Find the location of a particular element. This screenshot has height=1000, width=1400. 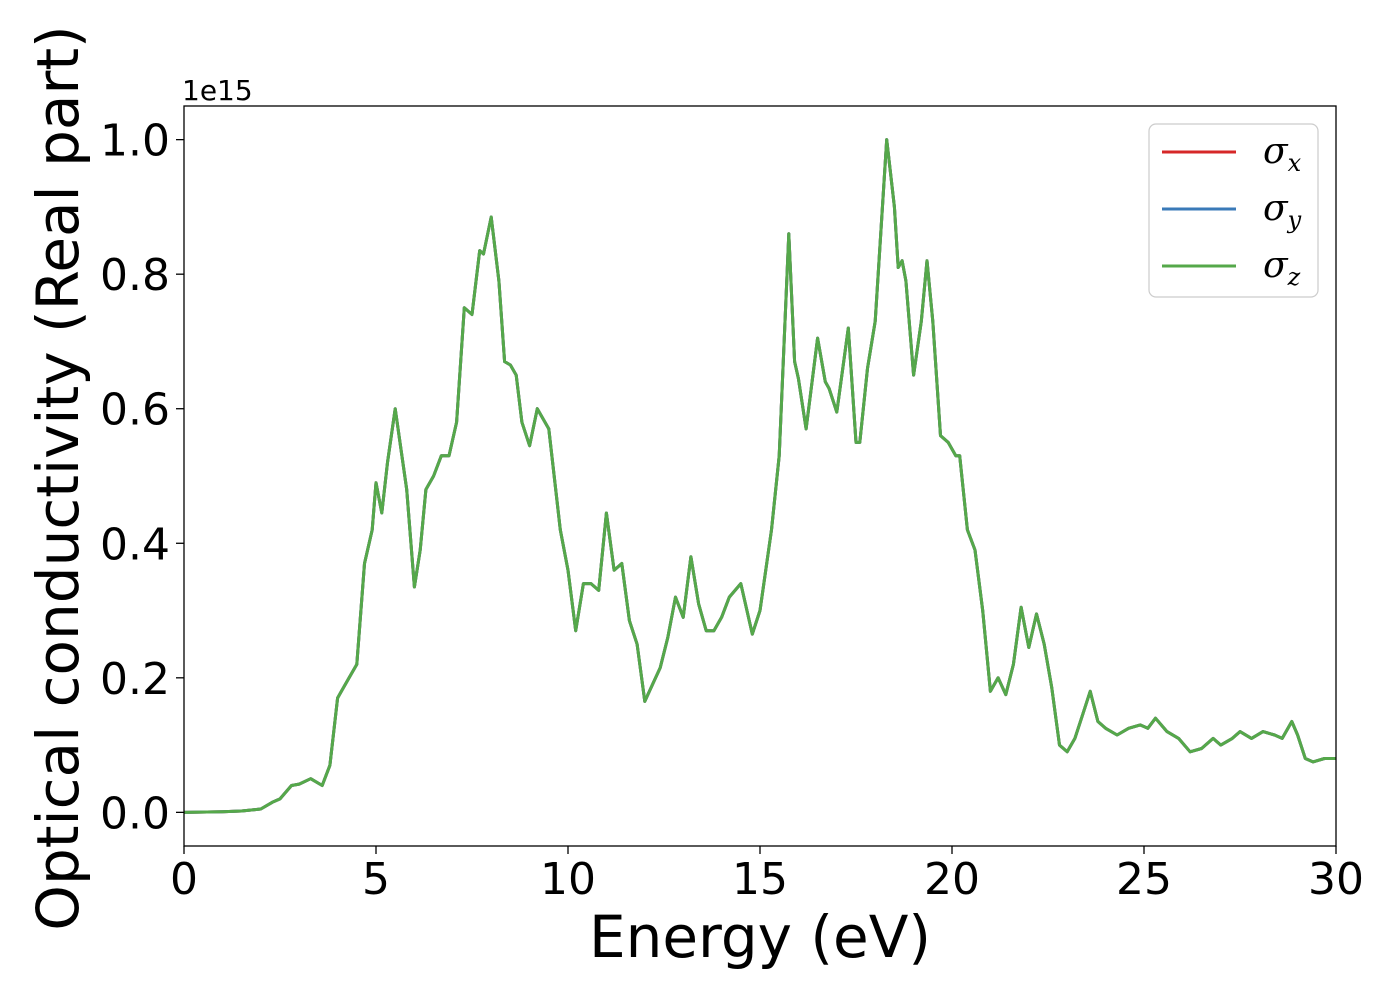

x-tick-label: 10 is located at coordinates (568, 879).